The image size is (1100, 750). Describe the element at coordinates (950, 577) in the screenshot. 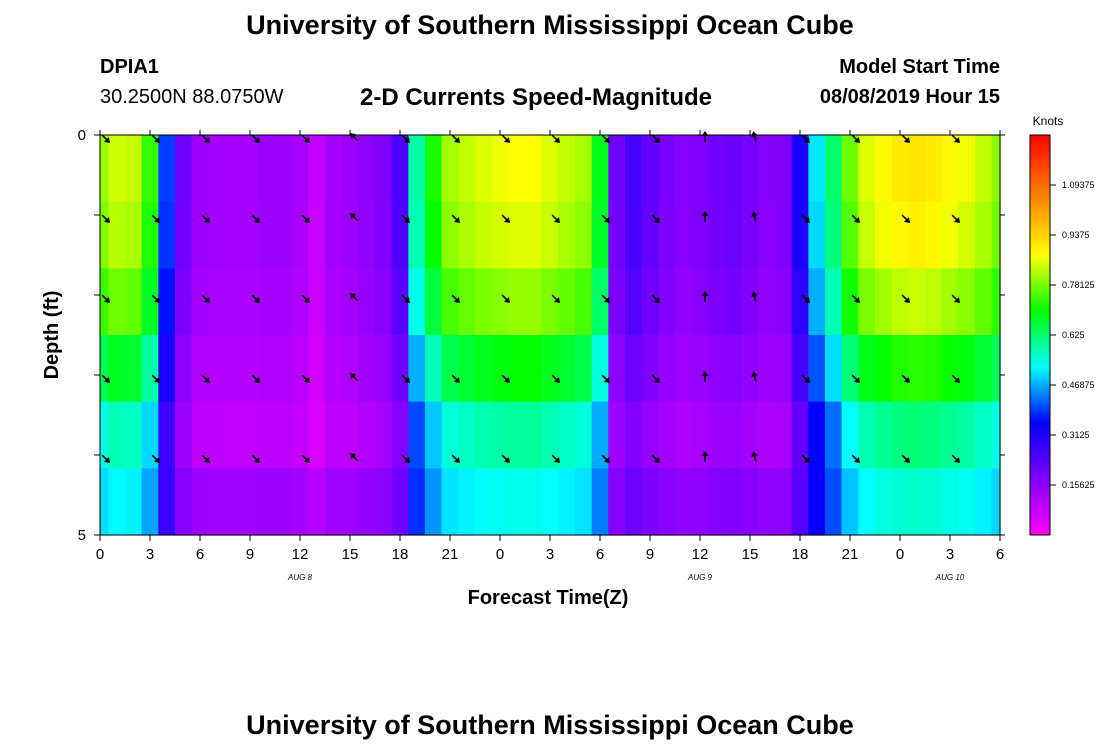

I see `date-label: AUG 10` at that location.